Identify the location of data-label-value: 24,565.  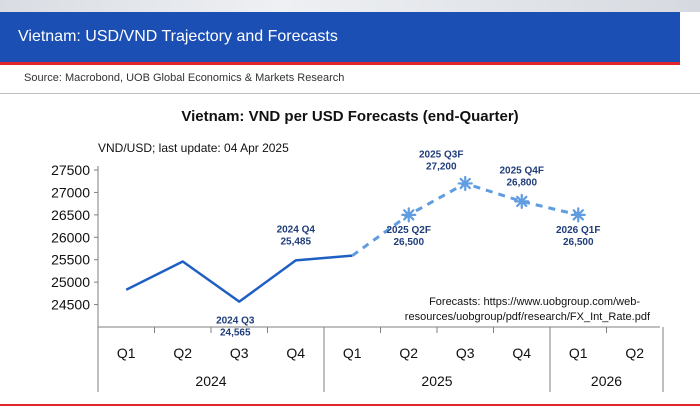
(235, 333).